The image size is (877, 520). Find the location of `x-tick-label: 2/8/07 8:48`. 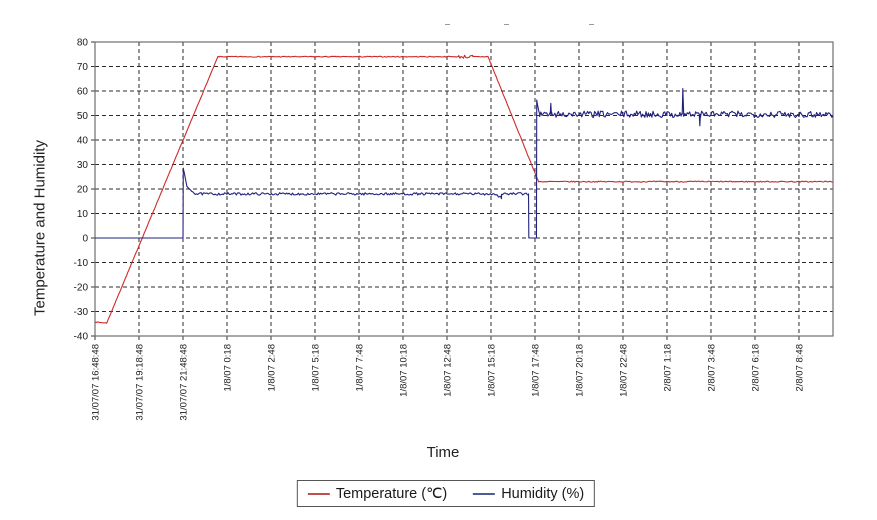

x-tick-label: 2/8/07 8:48 is located at coordinates (799, 368).